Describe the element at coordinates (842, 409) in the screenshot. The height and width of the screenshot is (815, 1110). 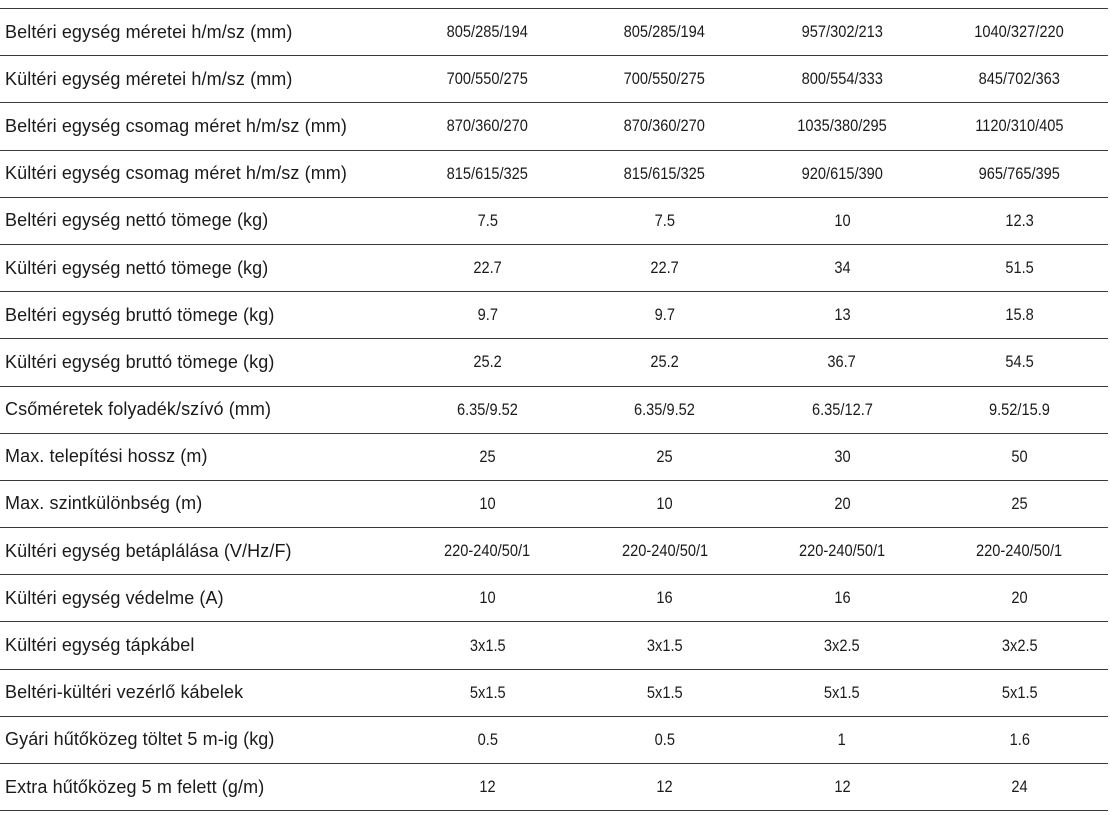
I see `table-cell-model-3: 6.35/12.7` at that location.